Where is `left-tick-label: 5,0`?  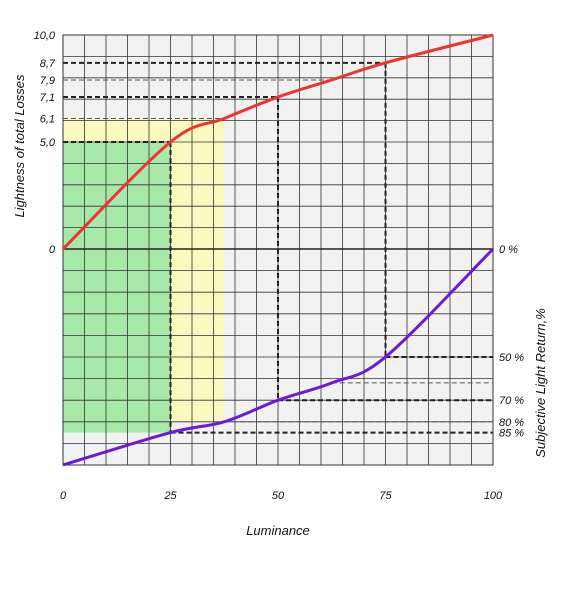 left-tick-label: 5,0 is located at coordinates (48, 143).